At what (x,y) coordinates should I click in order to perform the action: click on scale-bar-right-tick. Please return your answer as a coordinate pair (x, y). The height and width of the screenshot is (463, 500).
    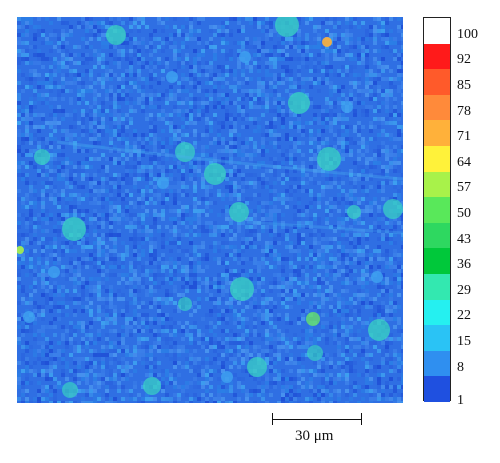
    Looking at the image, I should click on (361, 419).